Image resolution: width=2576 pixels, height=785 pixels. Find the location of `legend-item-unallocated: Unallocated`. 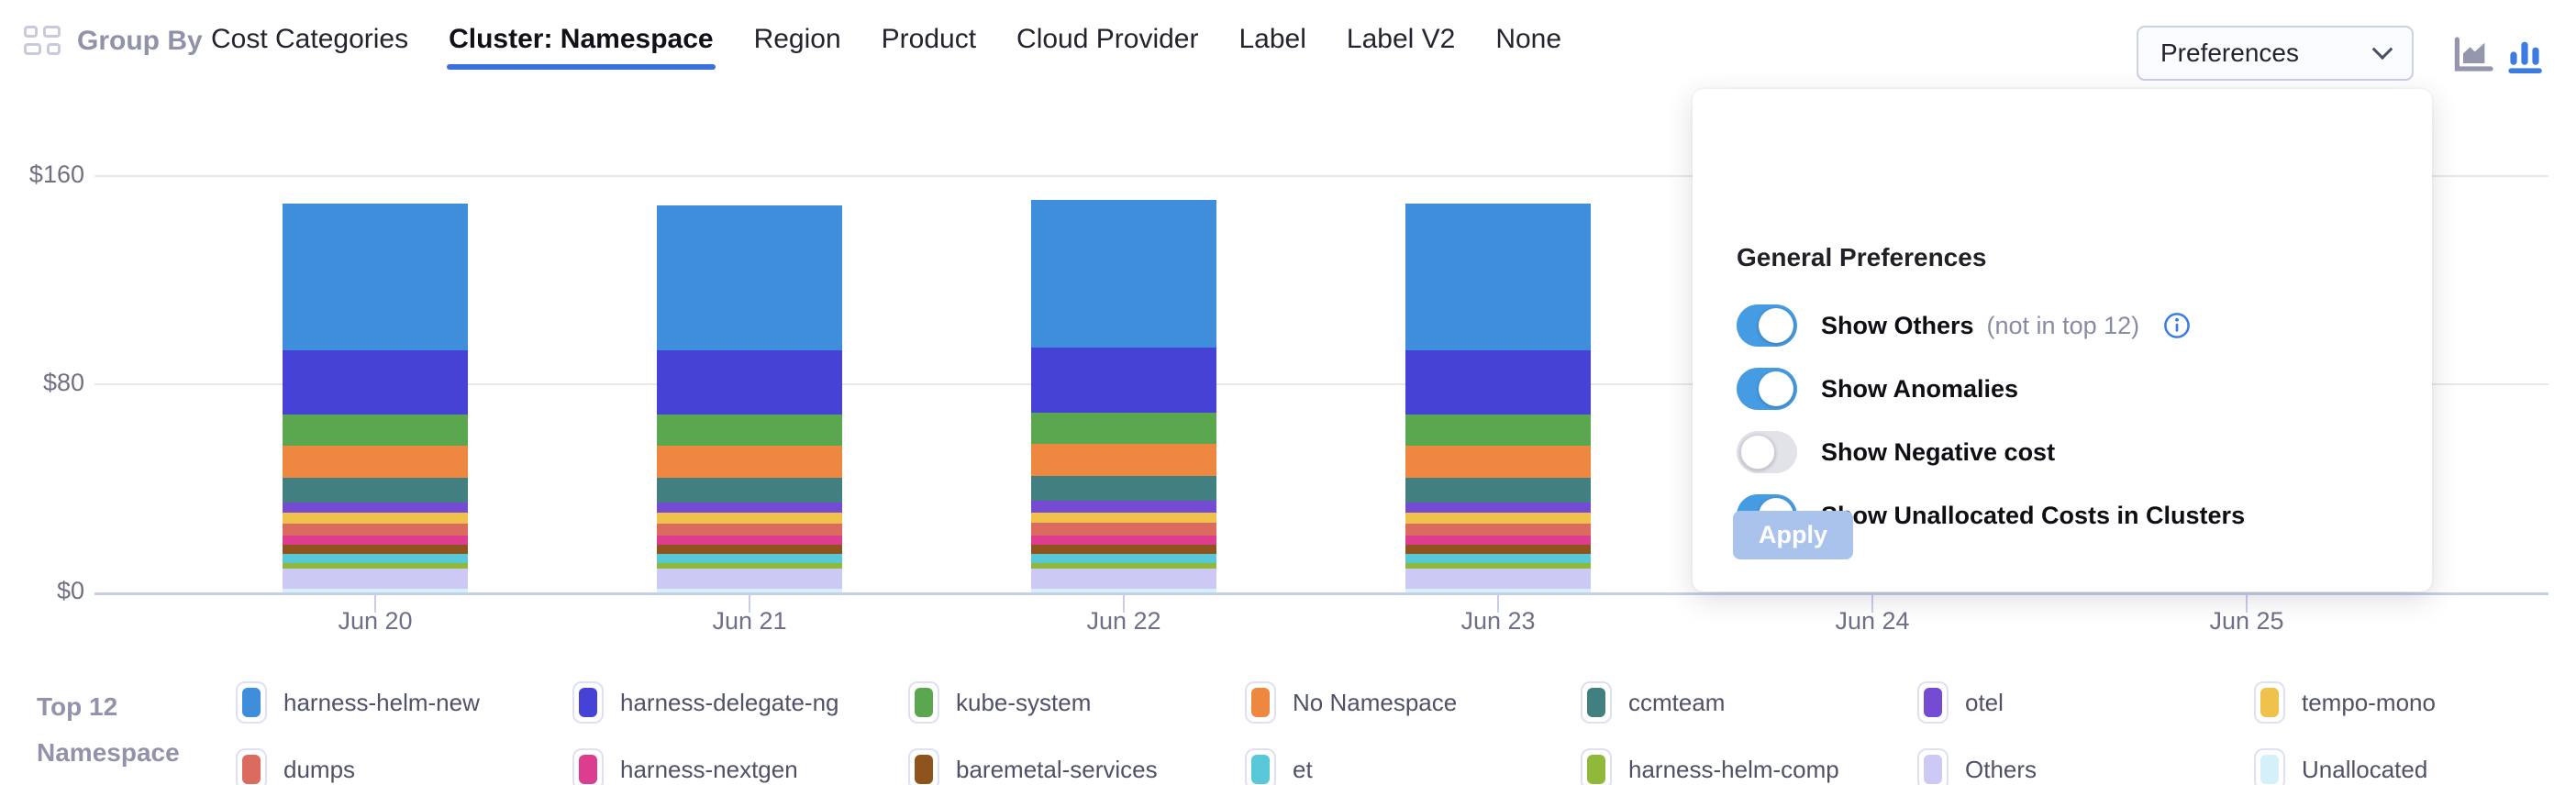

legend-item-unallocated: Unallocated is located at coordinates (2340, 766).